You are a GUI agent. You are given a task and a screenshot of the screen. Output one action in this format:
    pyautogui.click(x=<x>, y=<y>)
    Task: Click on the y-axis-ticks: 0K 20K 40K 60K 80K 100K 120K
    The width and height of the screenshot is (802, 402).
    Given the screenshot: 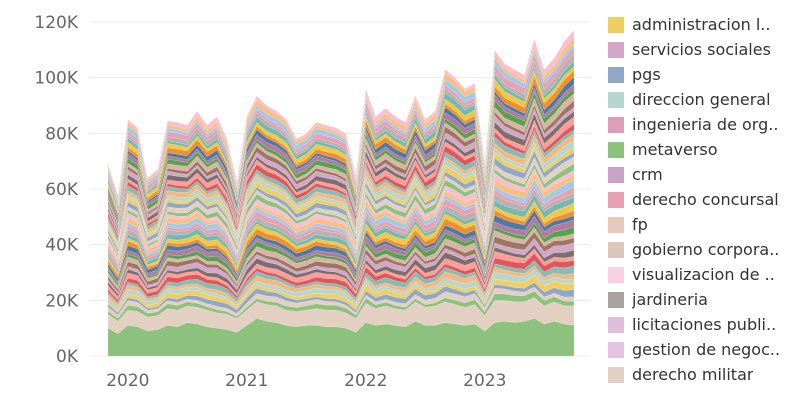 What is the action you would take?
    pyautogui.click(x=56, y=190)
    